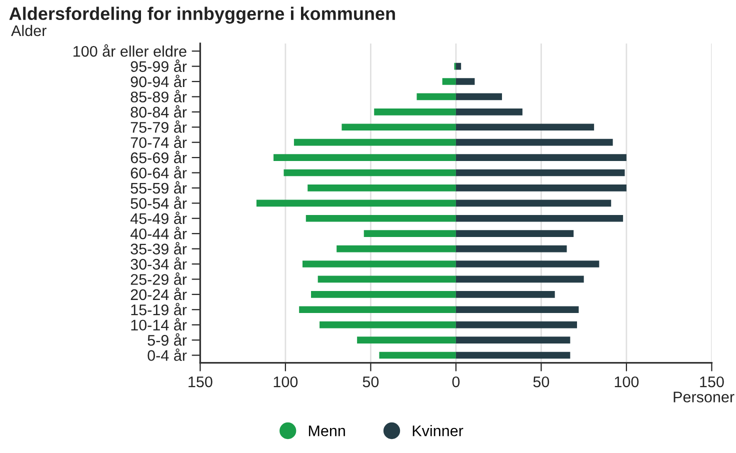 The image size is (736, 453). Describe the element at coordinates (158, 218) in the screenshot. I see `y-tick-label: 45-49 år` at that location.